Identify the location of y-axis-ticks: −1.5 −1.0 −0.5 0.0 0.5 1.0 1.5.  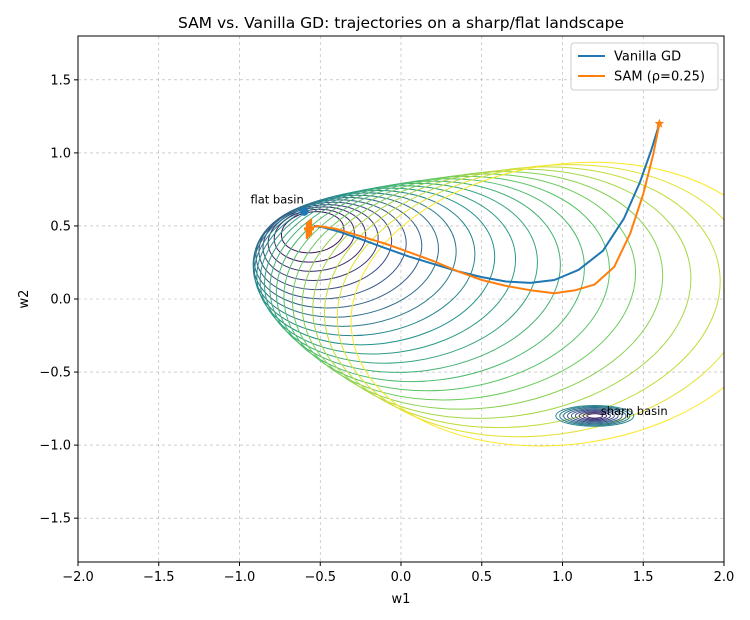
(58, 300).